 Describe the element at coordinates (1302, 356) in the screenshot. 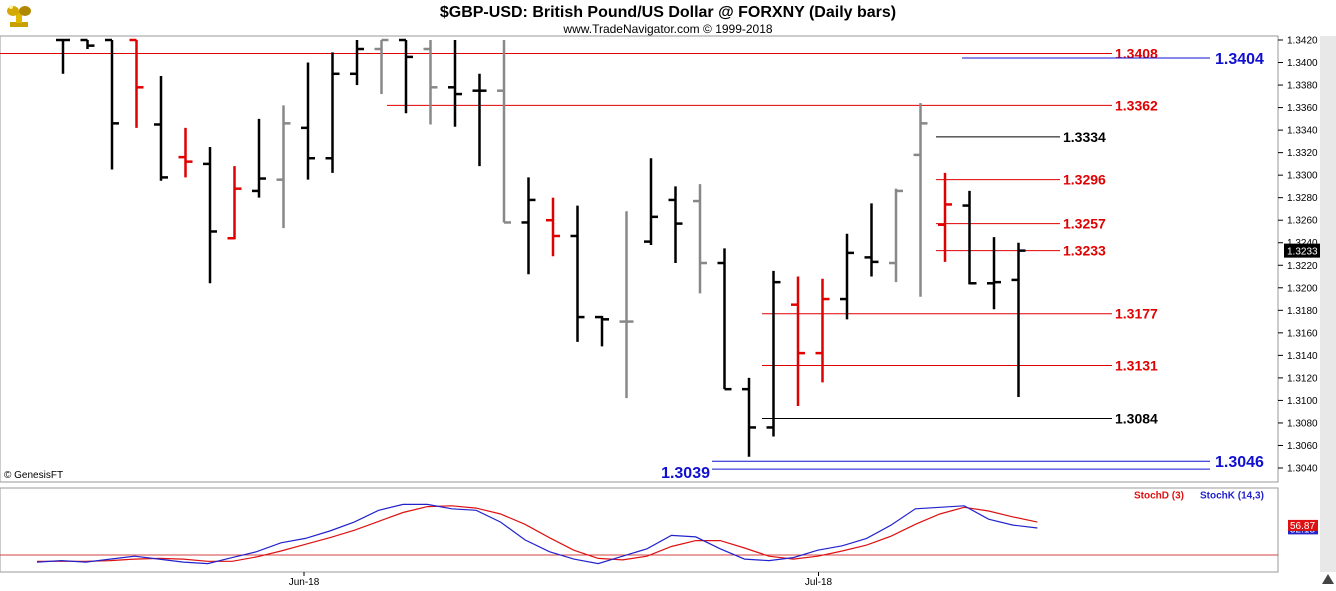

I see `price-tick-label: 1.3140` at that location.